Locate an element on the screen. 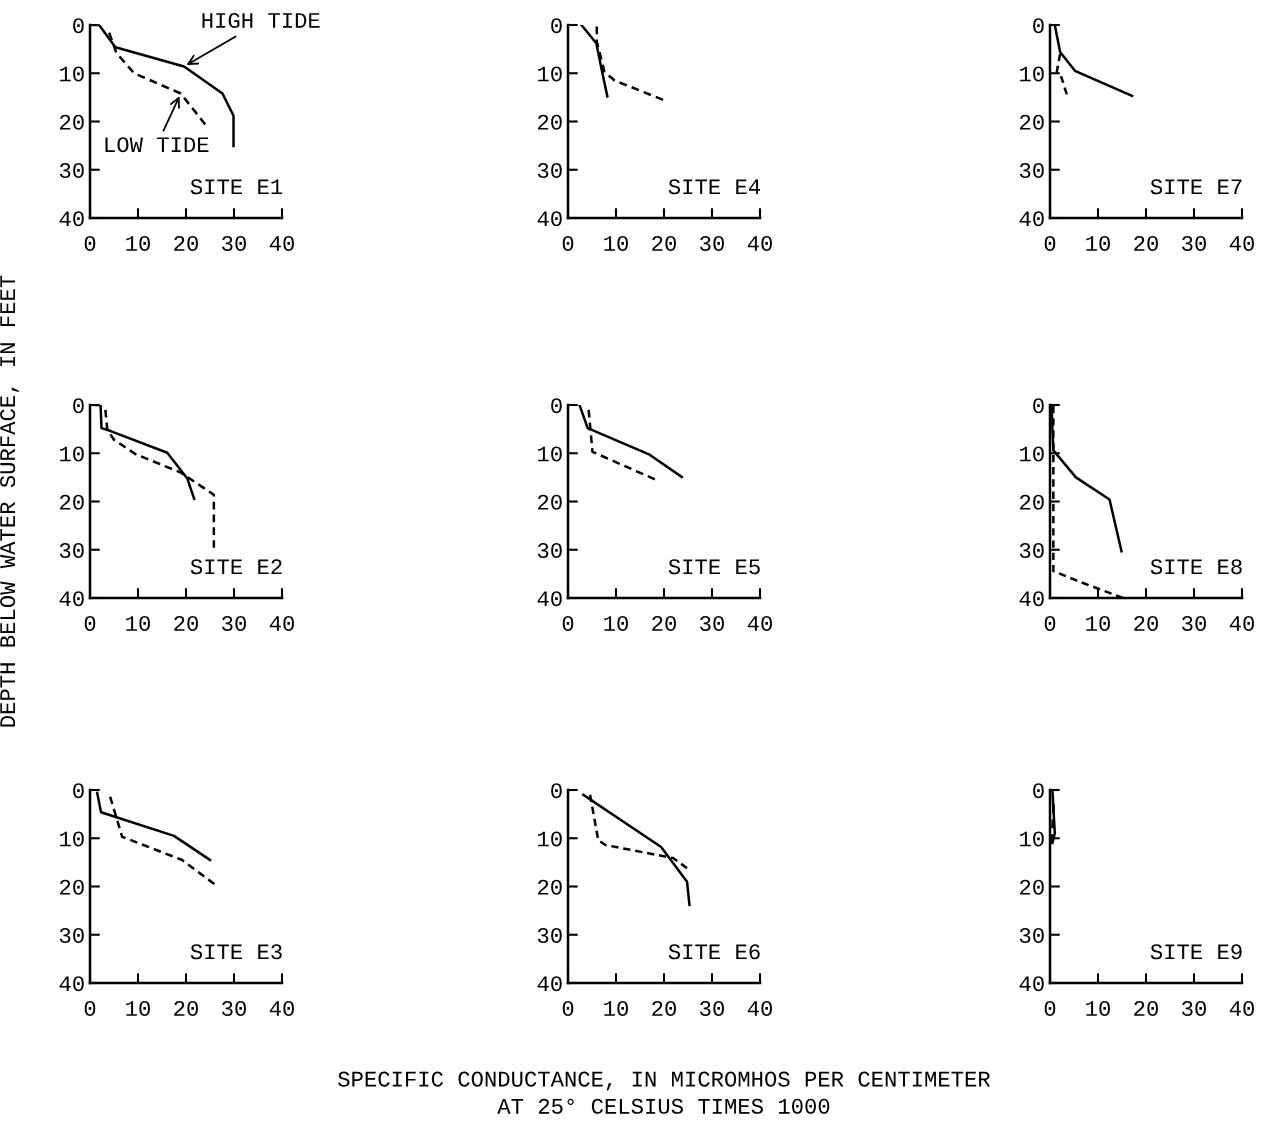 Image resolution: width=1269 pixels, height=1144 pixels. text: SITE E1 is located at coordinates (236, 187).